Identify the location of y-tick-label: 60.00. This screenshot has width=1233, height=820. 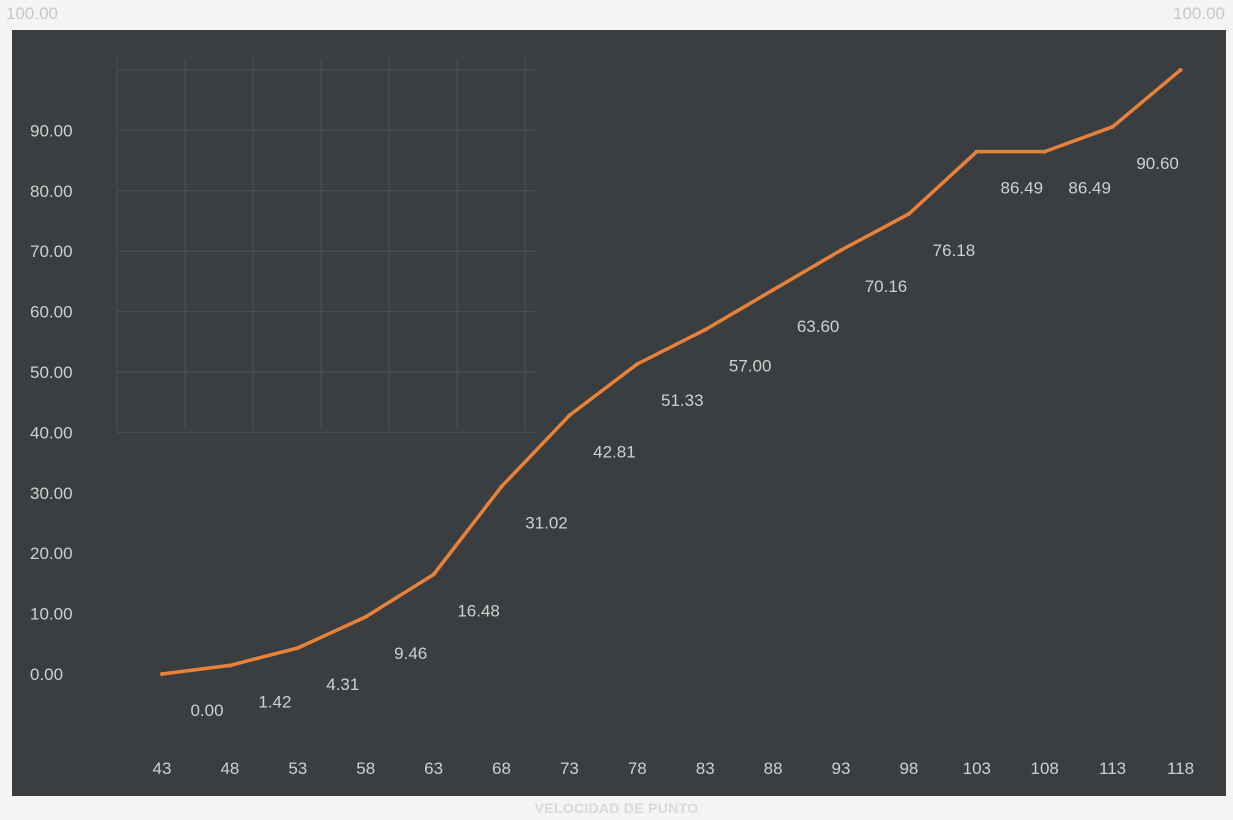
(51, 312).